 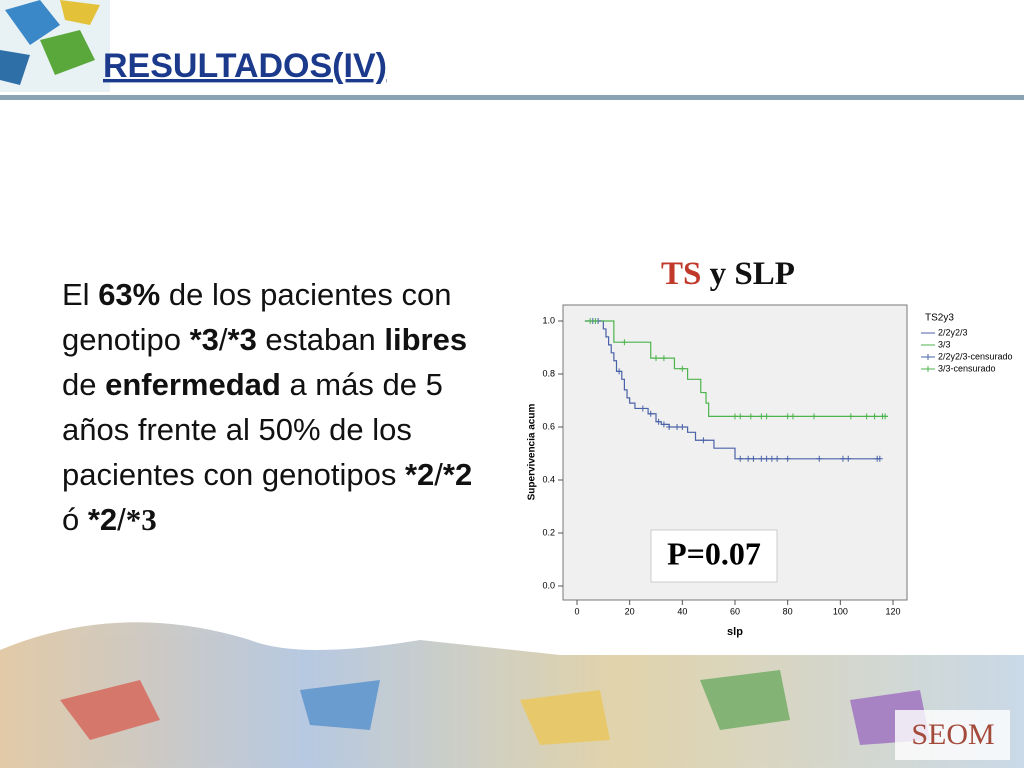 I want to click on text-run: enfermedad, so click(x=193, y=384).